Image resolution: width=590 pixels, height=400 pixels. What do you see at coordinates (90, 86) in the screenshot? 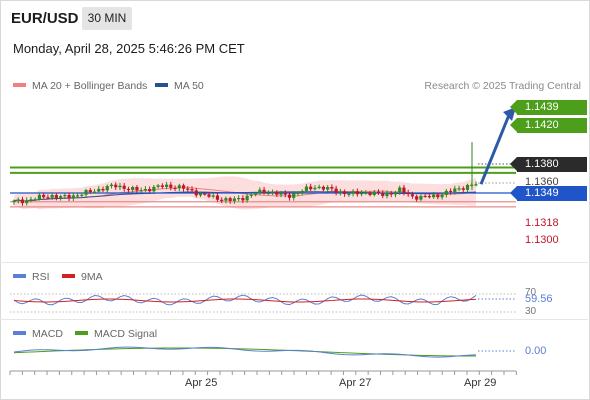
I see `legend-label: MA 20 + Bollinger Bands` at bounding box center [90, 86].